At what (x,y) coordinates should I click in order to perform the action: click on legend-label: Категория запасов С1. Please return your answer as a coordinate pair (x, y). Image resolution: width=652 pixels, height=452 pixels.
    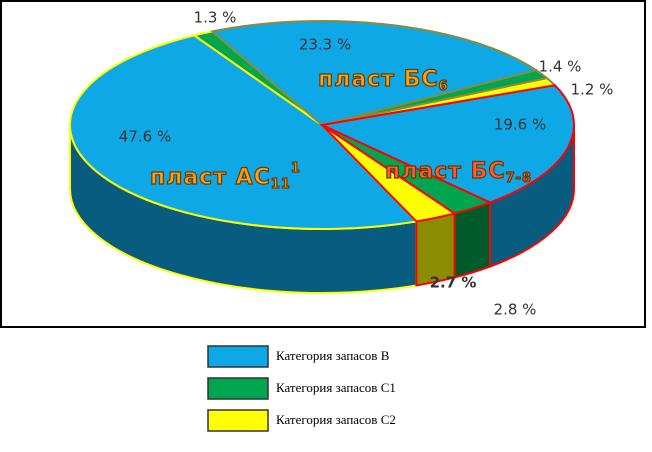
    Looking at the image, I should click on (336, 387).